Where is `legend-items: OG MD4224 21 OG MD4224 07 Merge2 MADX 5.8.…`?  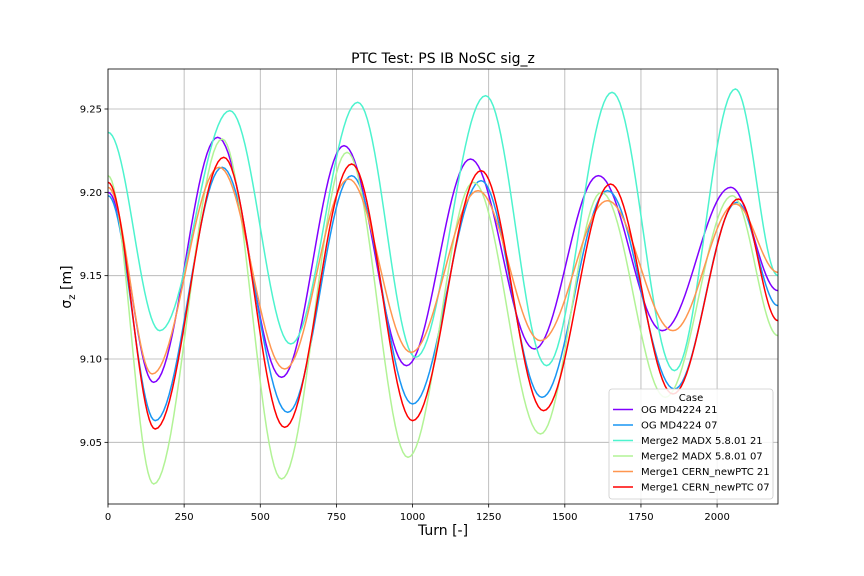
legend-items: OG MD4224 21 OG MD4224 07 Merge2 MADX 5.8.… is located at coordinates (691, 449).